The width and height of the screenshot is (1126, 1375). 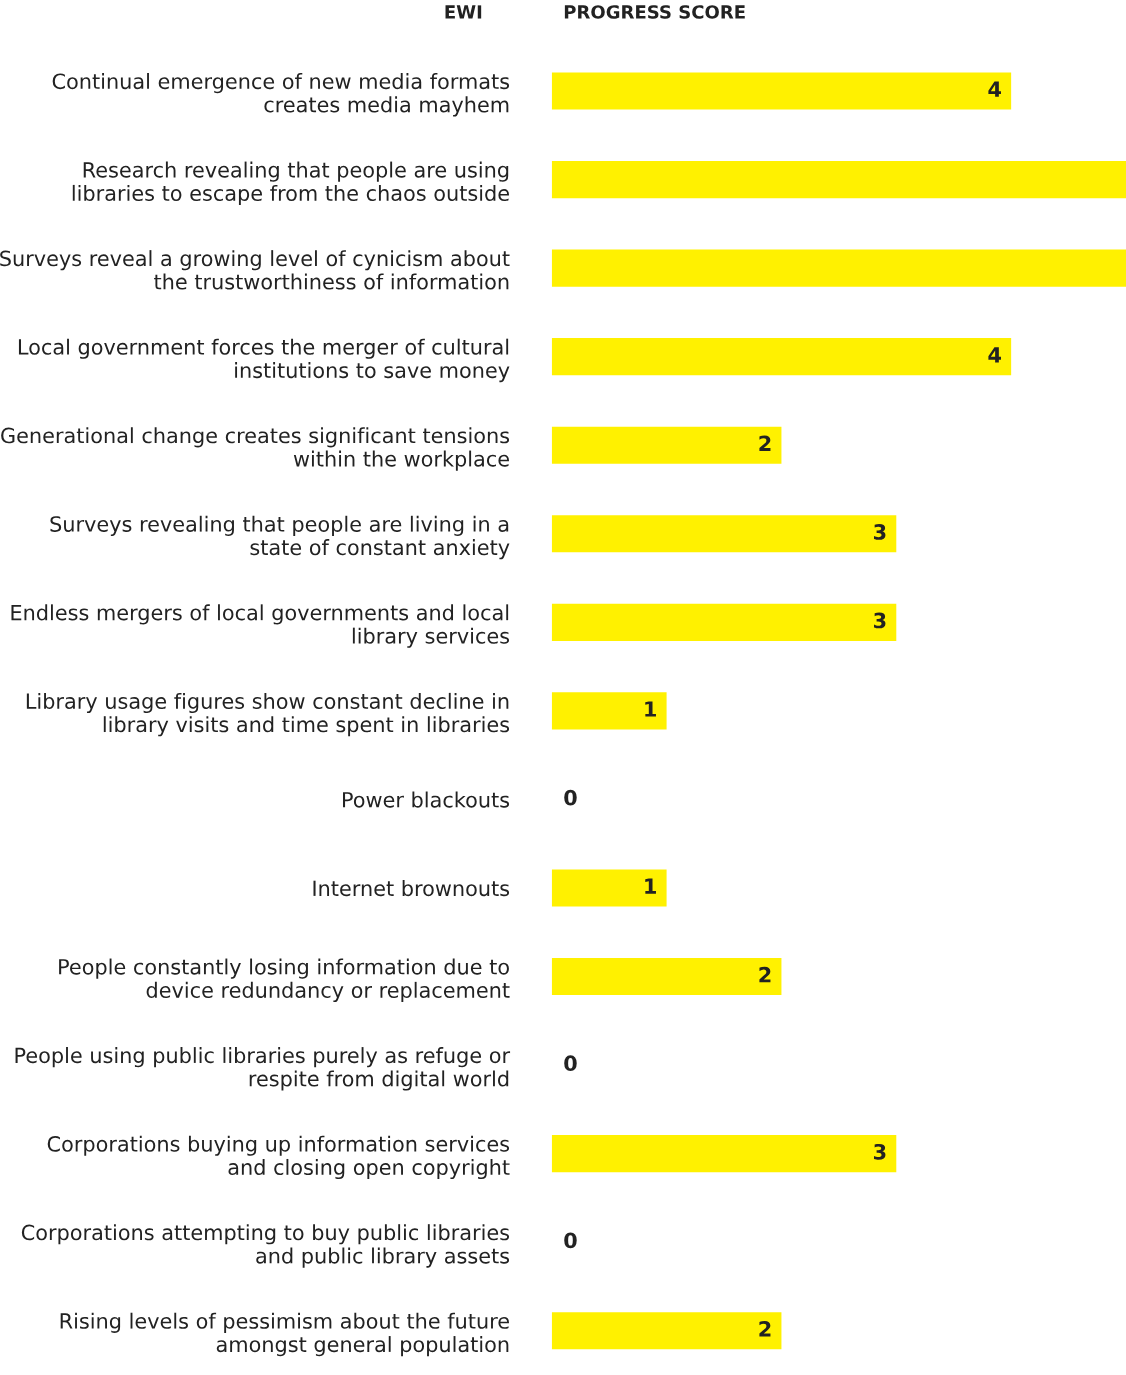 I want to click on y-tick-label: Surveys revealing that people are living in a state of constant anxiety, so click(x=280, y=537).